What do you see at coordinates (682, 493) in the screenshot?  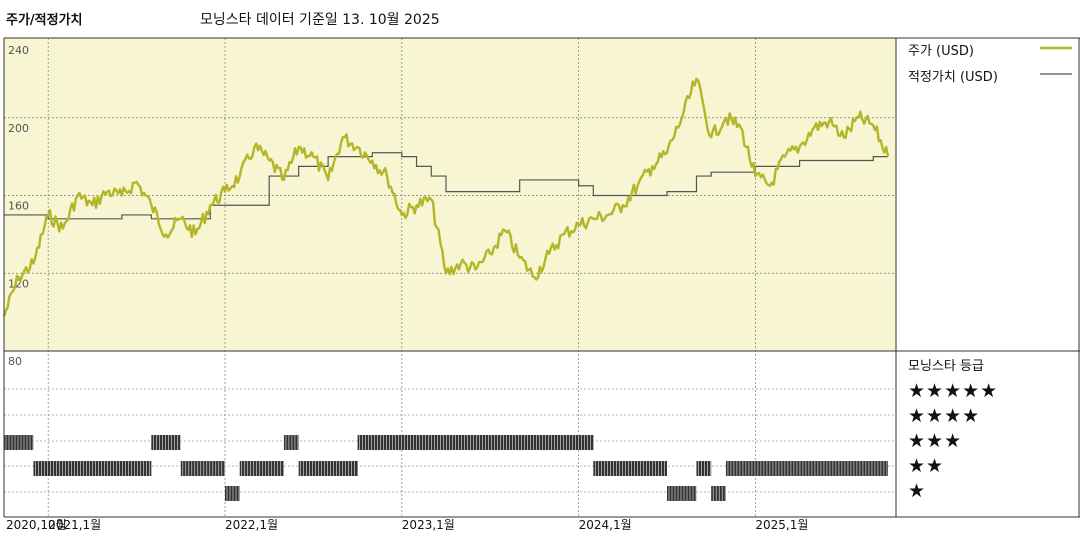 I see `rating-bar-2-star` at bounding box center [682, 493].